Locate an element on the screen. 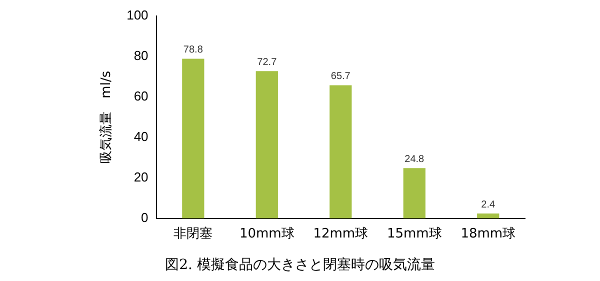 Image resolution: width=600 pixels, height=281 pixels. x-tick-label: 非閉塞 is located at coordinates (193, 234).